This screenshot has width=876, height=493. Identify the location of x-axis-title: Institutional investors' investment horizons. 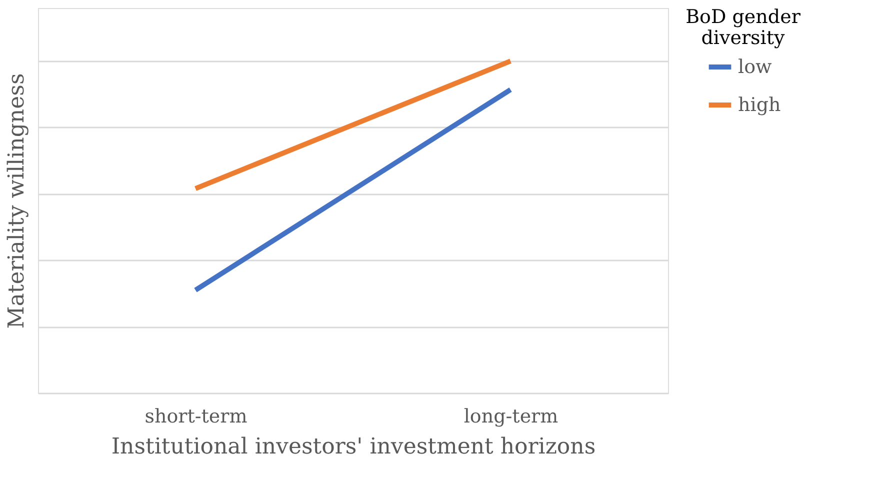
(353, 447).